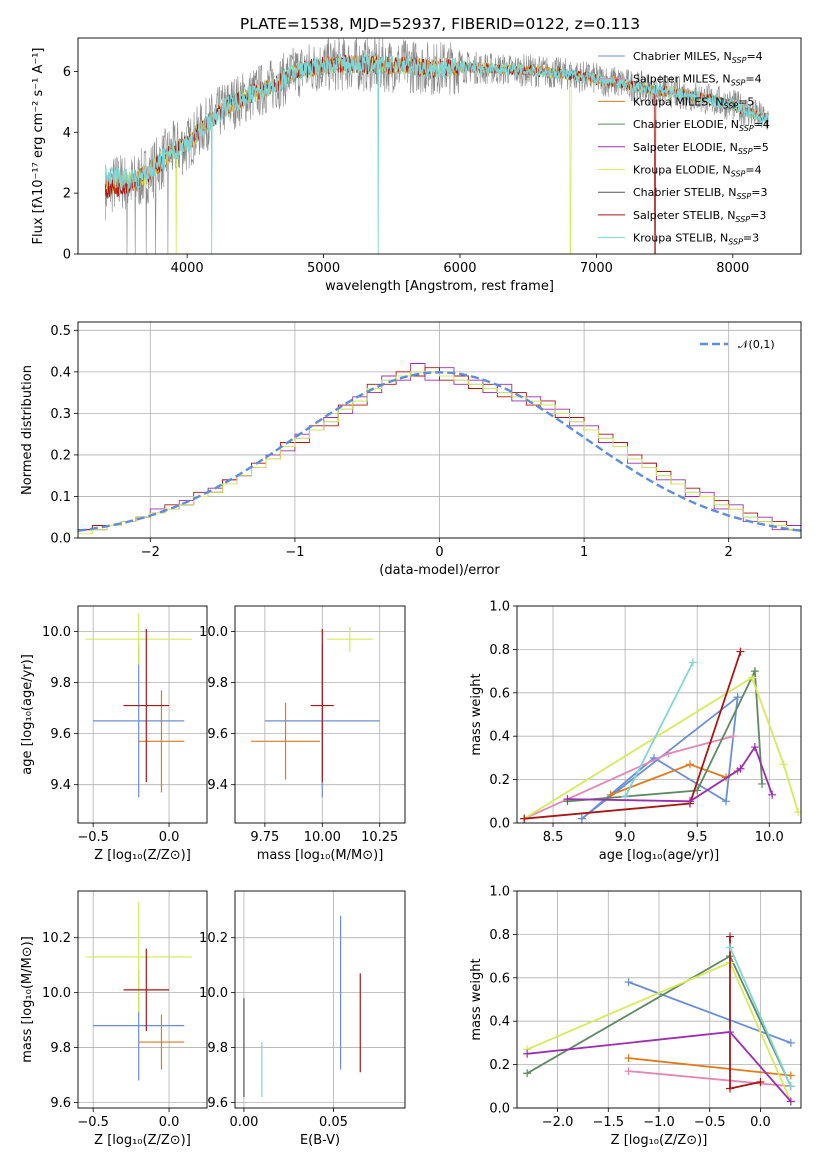 The width and height of the screenshot is (819, 1170). I want to click on x-tick-label: 2, so click(729, 552).